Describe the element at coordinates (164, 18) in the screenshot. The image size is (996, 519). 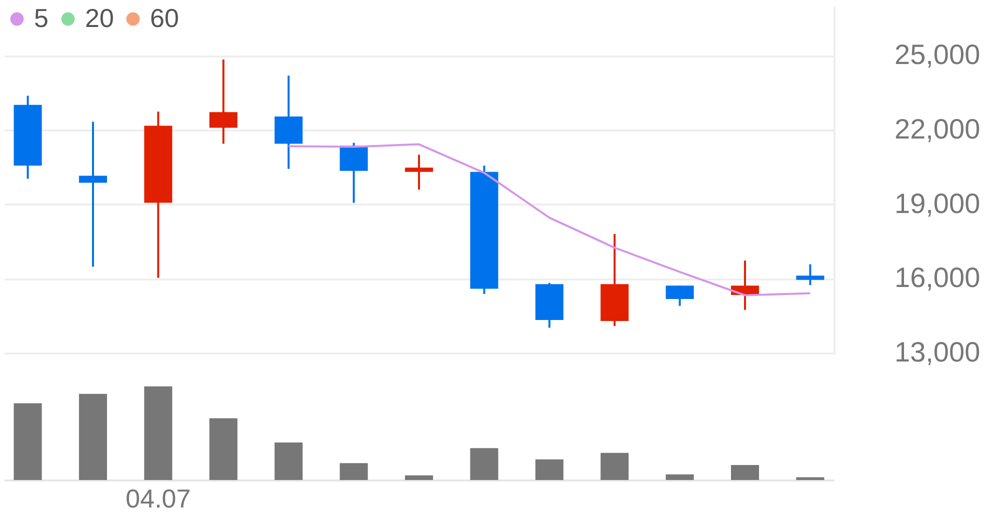
I see `legend-label: 60` at that location.